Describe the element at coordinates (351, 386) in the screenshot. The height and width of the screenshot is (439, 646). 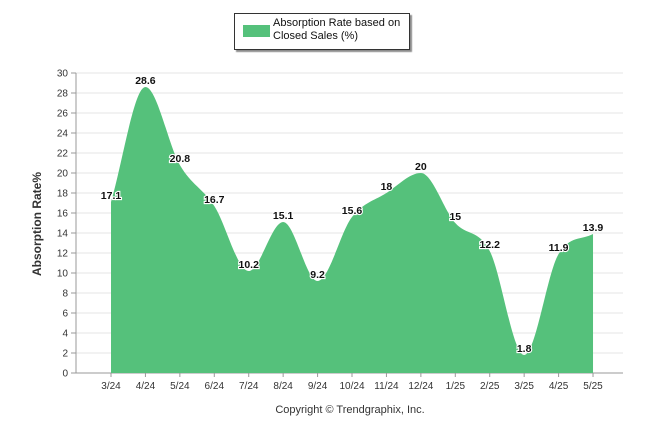
I see `x-tick-label: 10/24` at that location.